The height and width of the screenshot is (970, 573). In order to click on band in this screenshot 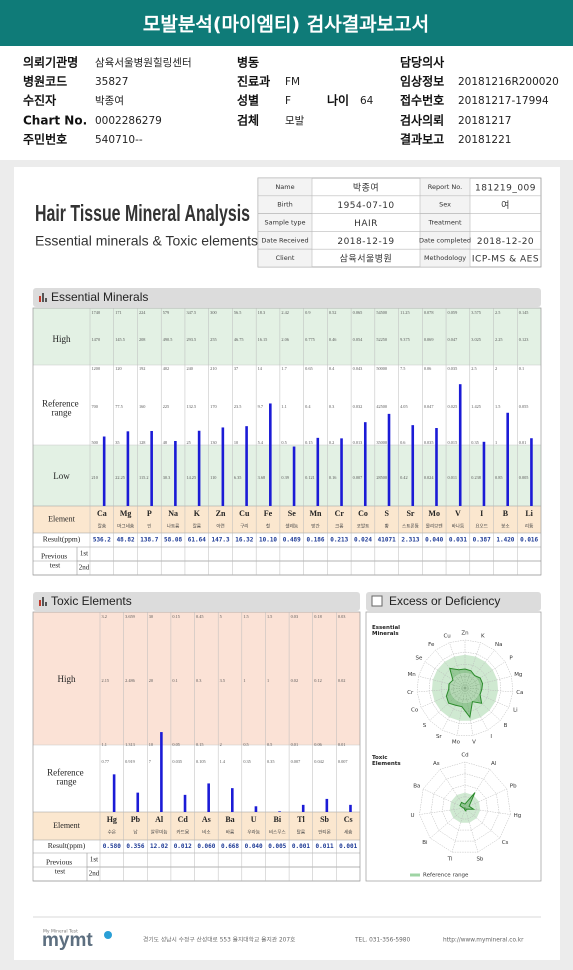, I will do `click(196, 678)`.